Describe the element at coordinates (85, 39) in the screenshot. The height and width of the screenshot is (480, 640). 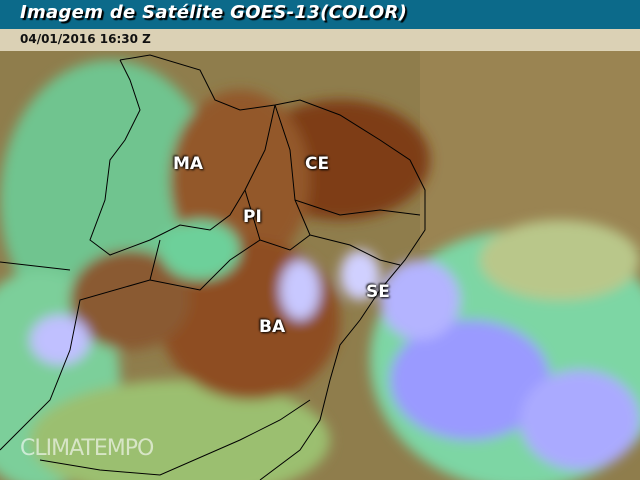
I see `timestamp: 04/01/2016 16:30 Z` at that location.